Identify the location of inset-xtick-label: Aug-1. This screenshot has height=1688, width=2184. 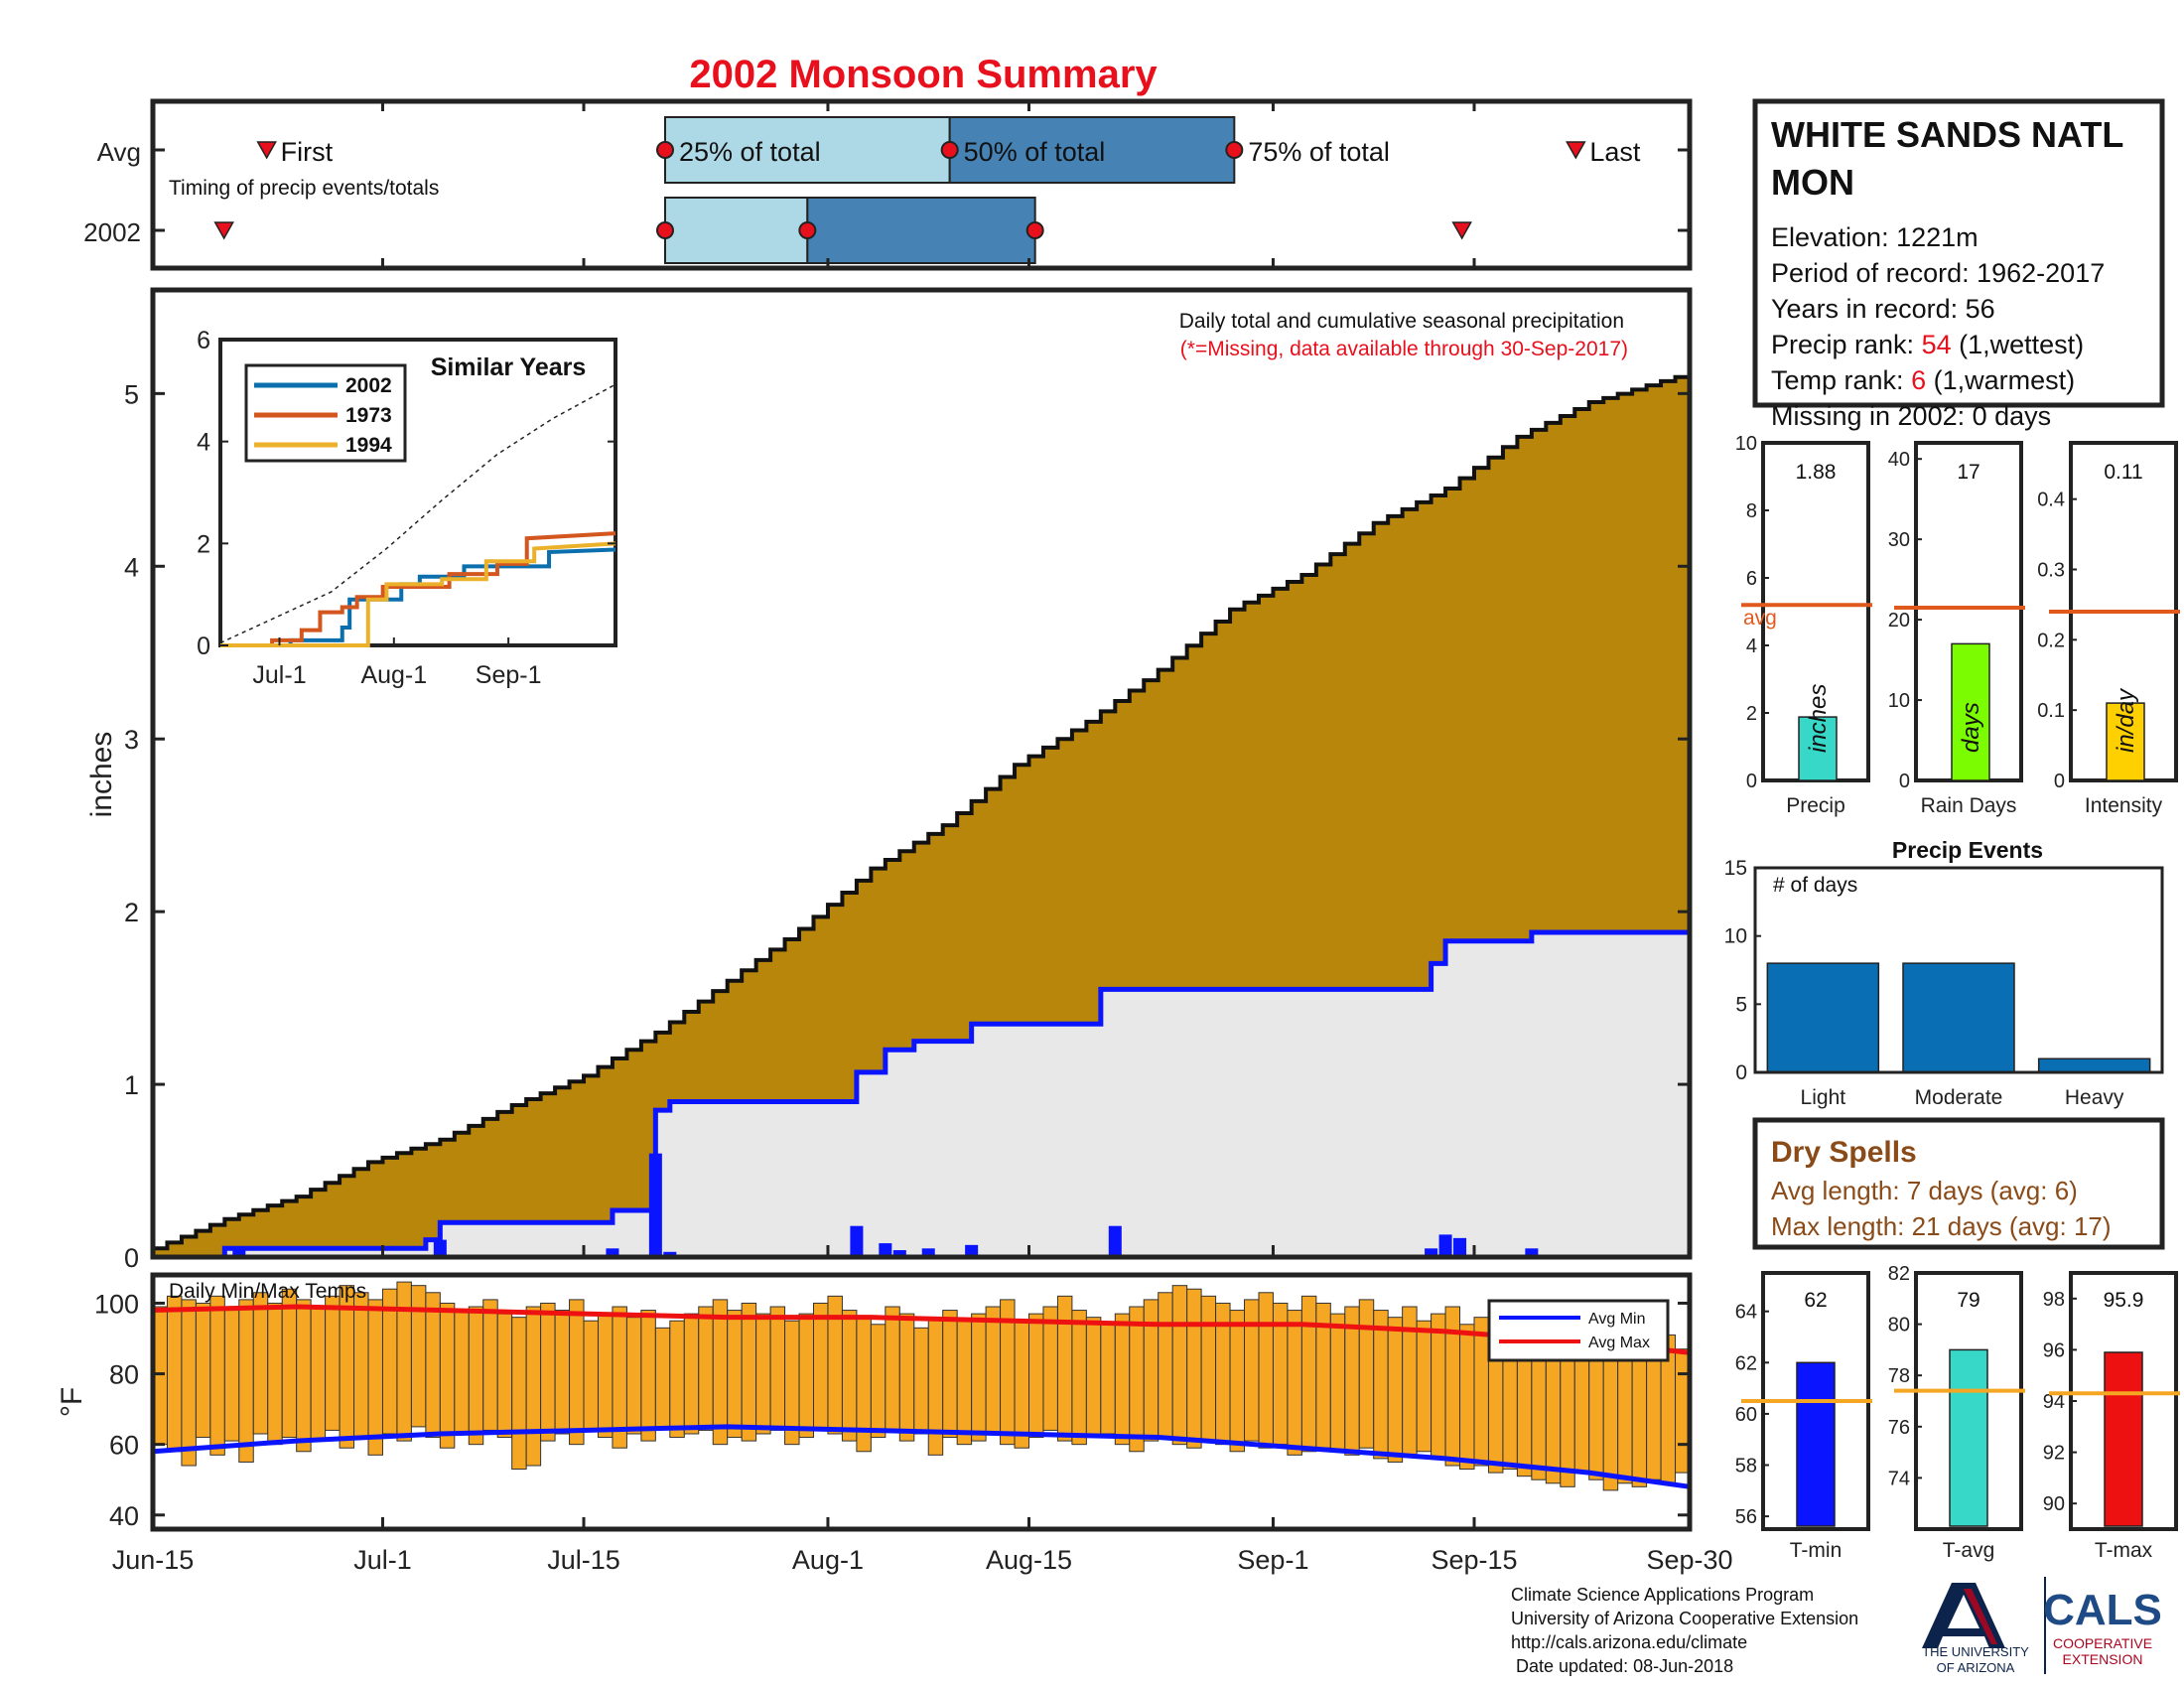
(393, 675).